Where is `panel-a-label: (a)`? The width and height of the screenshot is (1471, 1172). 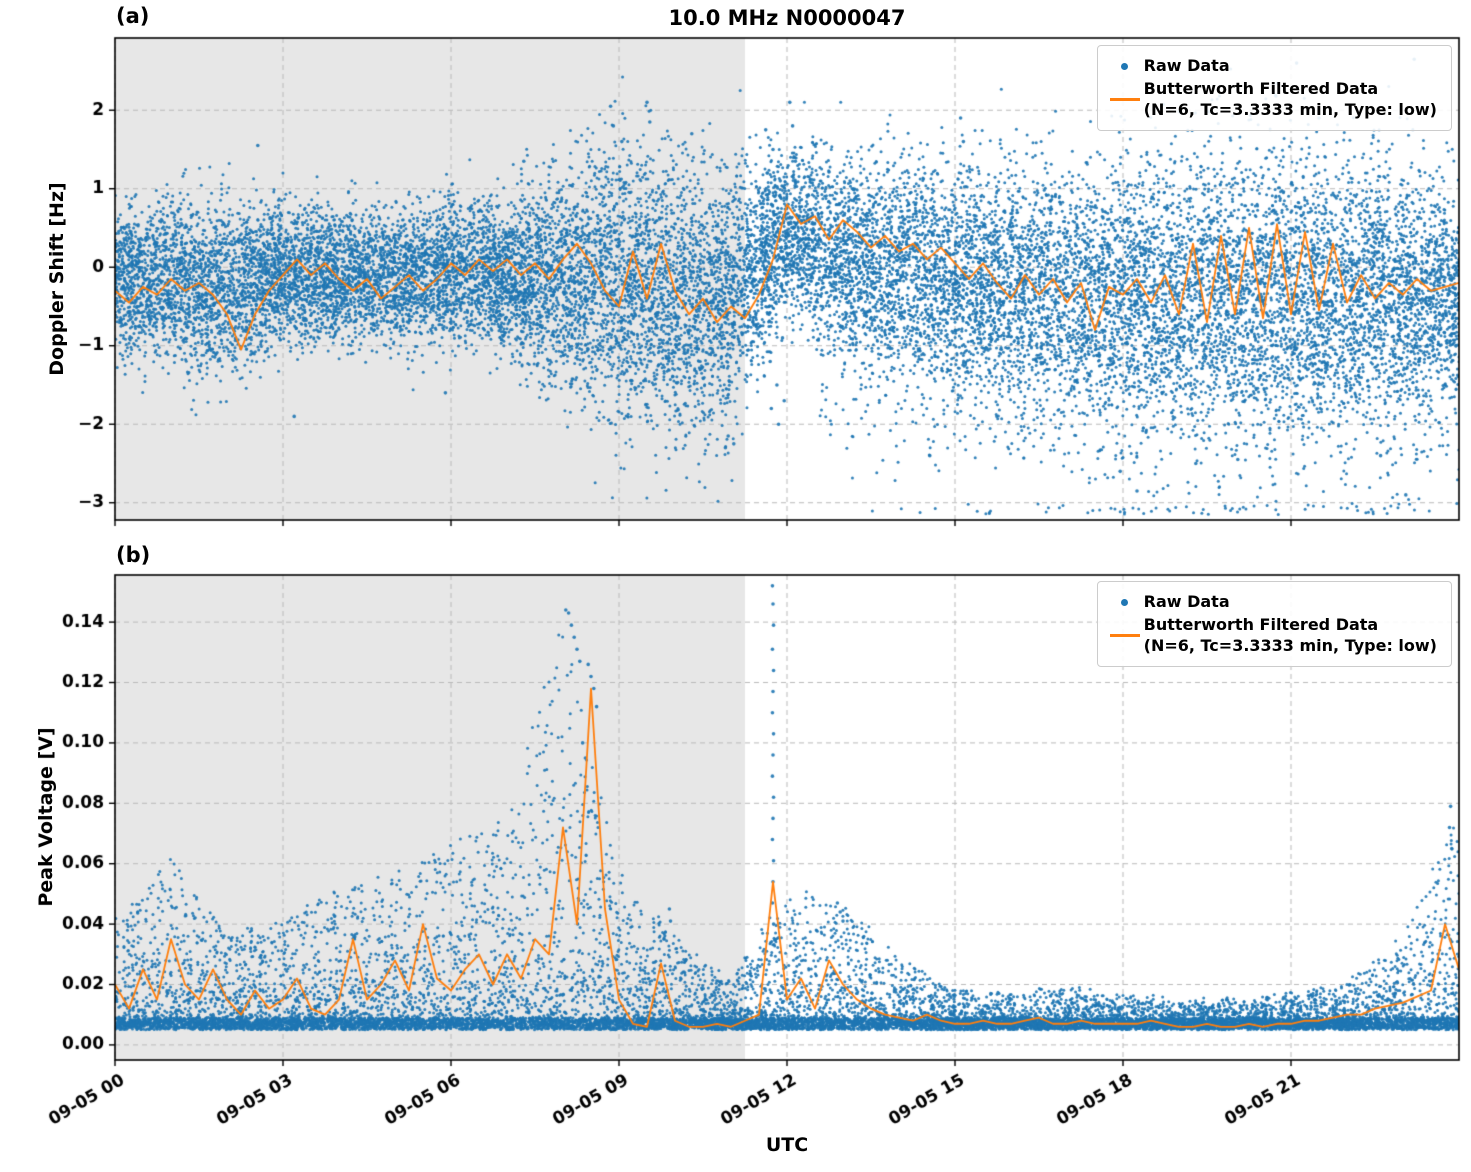 panel-a-label: (a) is located at coordinates (133, 16).